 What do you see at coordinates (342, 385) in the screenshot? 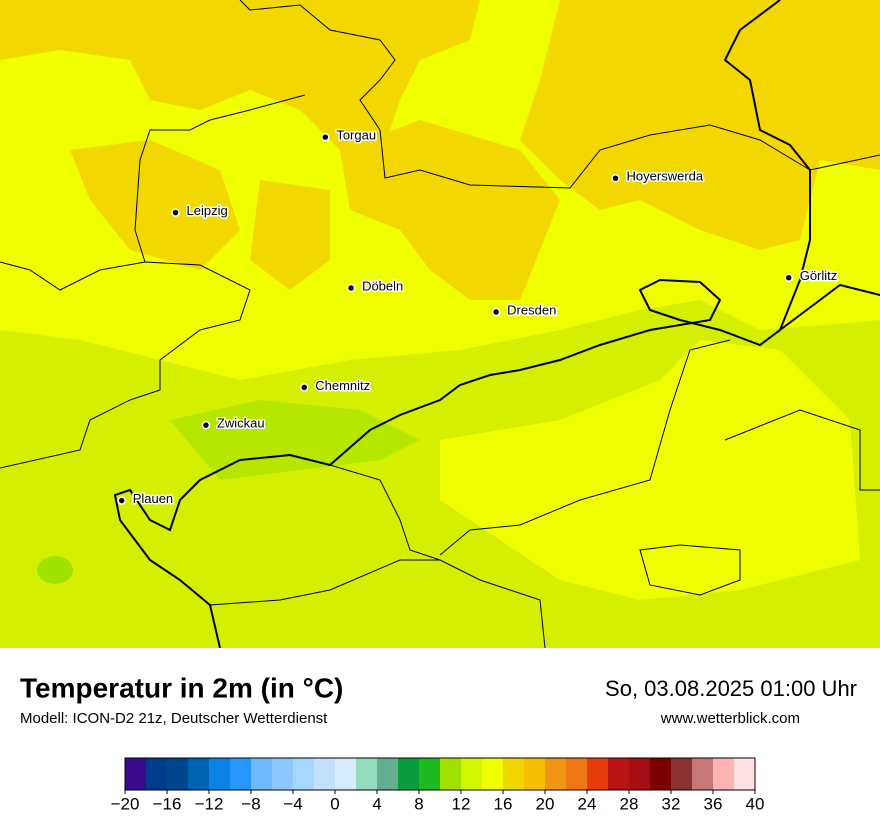
I see `city-label: Chemnitz` at bounding box center [342, 385].